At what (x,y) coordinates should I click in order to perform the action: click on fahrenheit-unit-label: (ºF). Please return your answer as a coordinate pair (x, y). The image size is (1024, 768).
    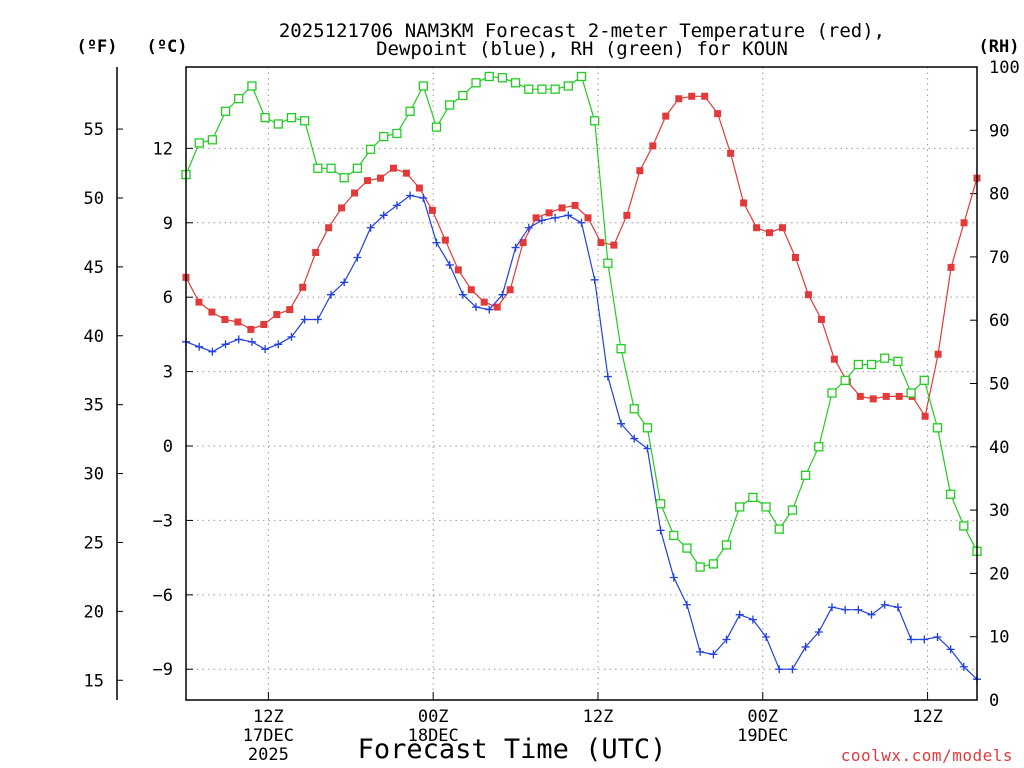
    Looking at the image, I should click on (97, 47).